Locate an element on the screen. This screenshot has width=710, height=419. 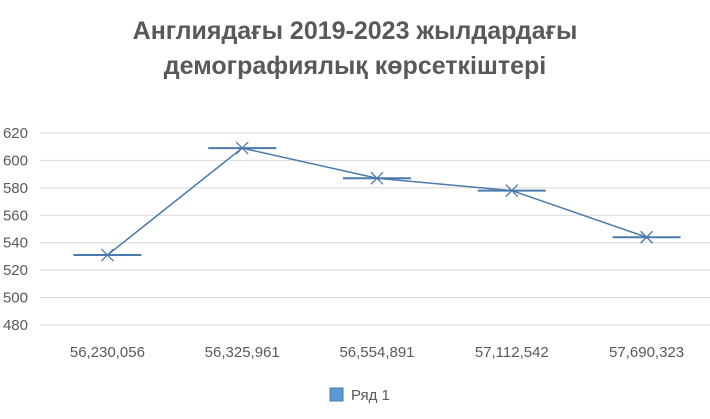
legend: Ряд 1 is located at coordinates (359, 395).